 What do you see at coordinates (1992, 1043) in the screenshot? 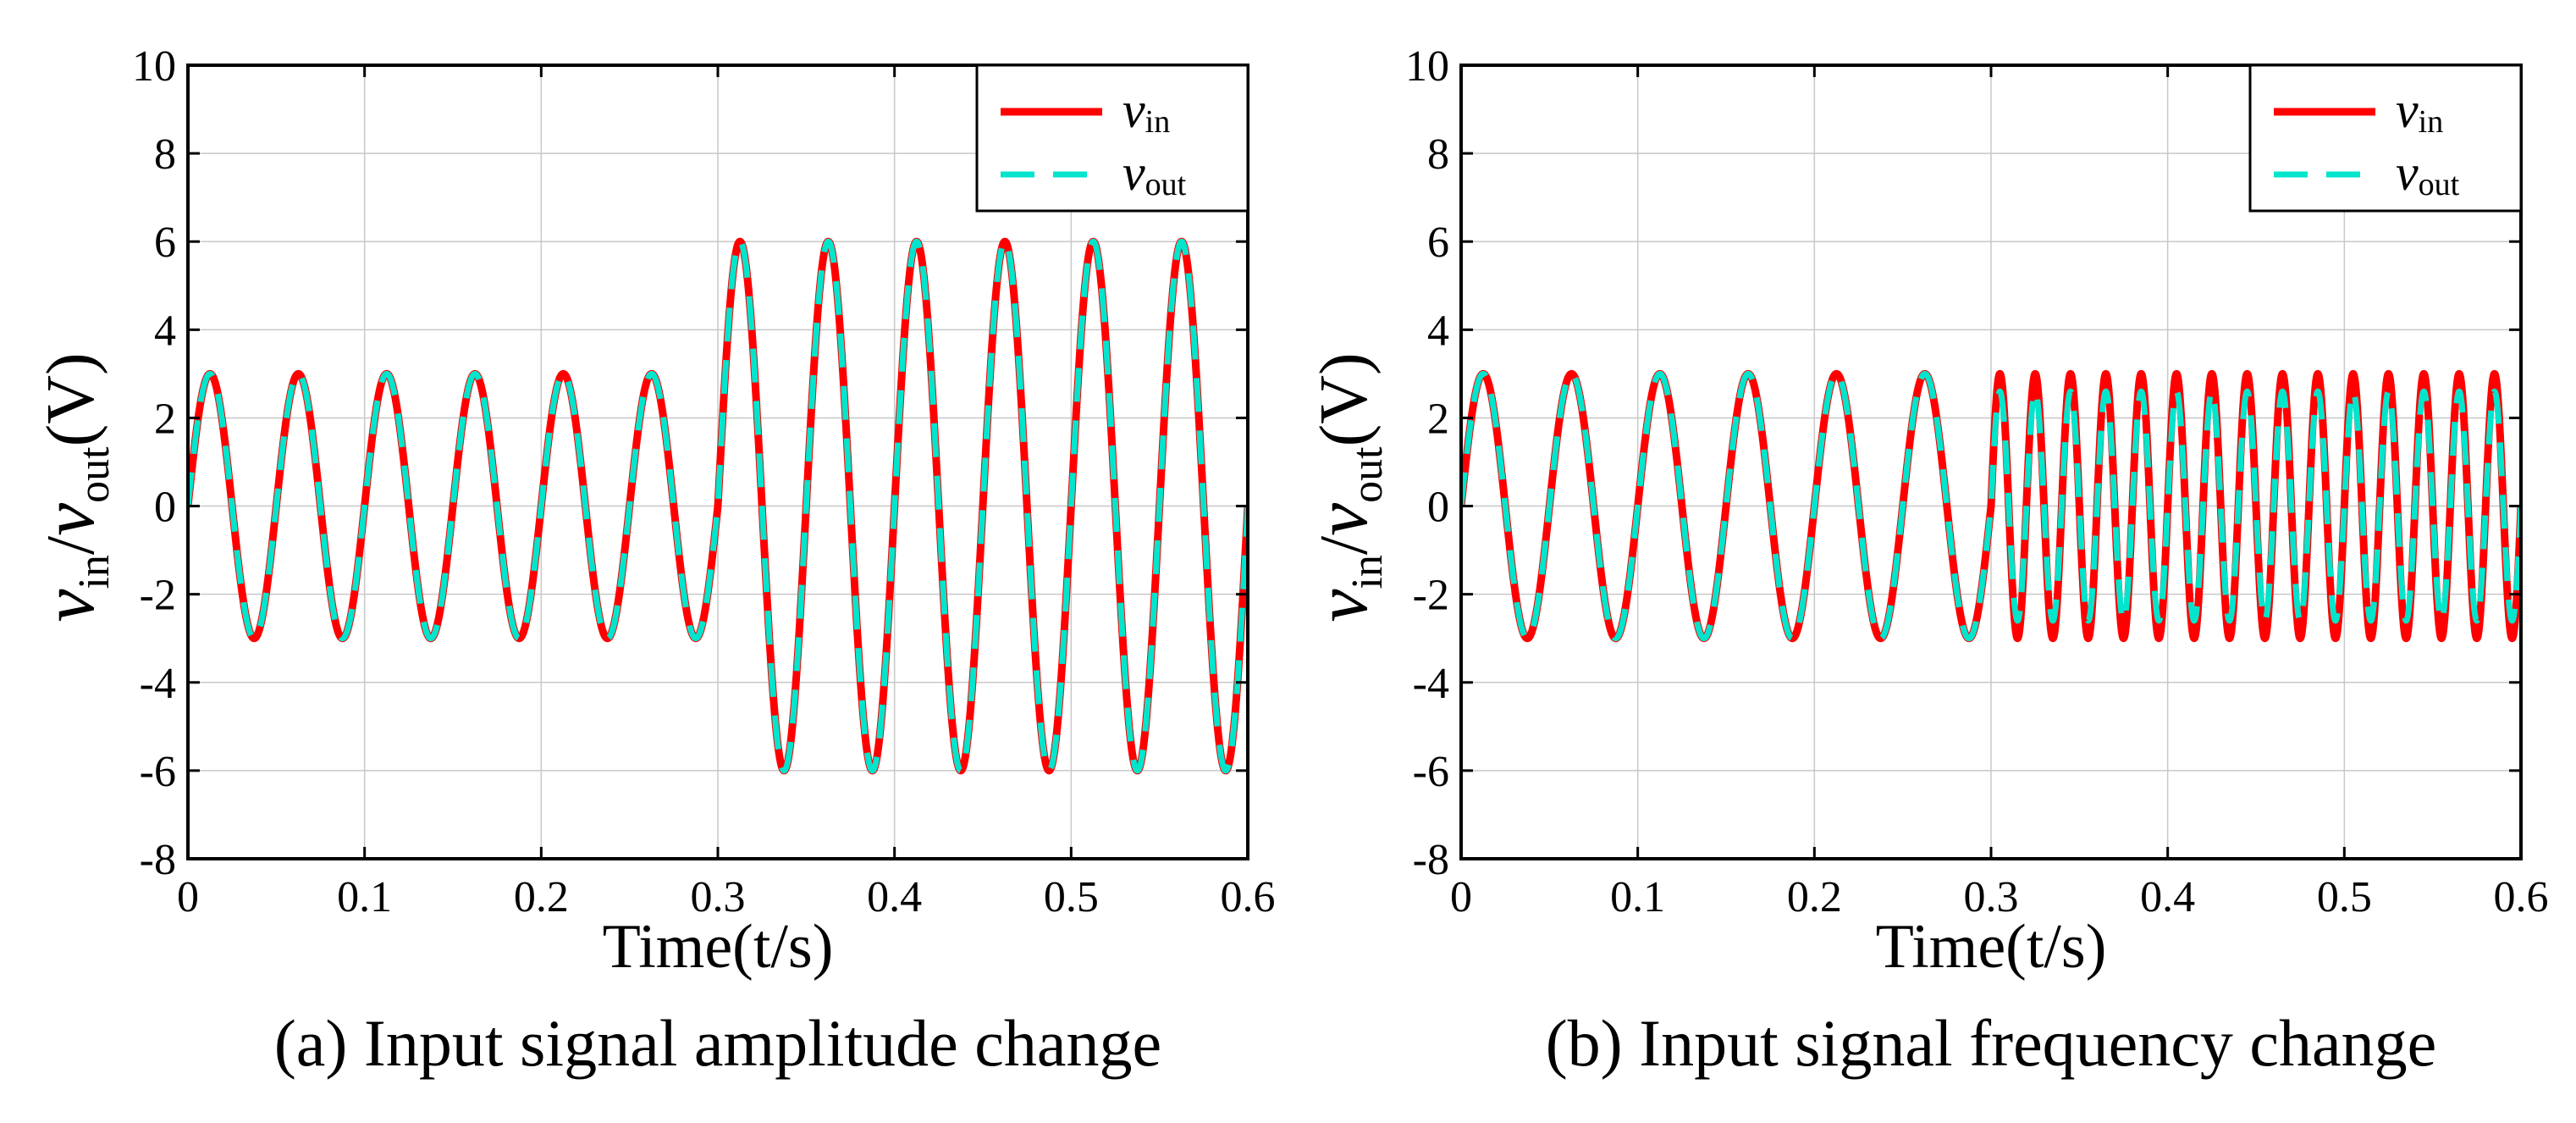
I see `figure-caption: (b) Input signal frequency change` at bounding box center [1992, 1043].